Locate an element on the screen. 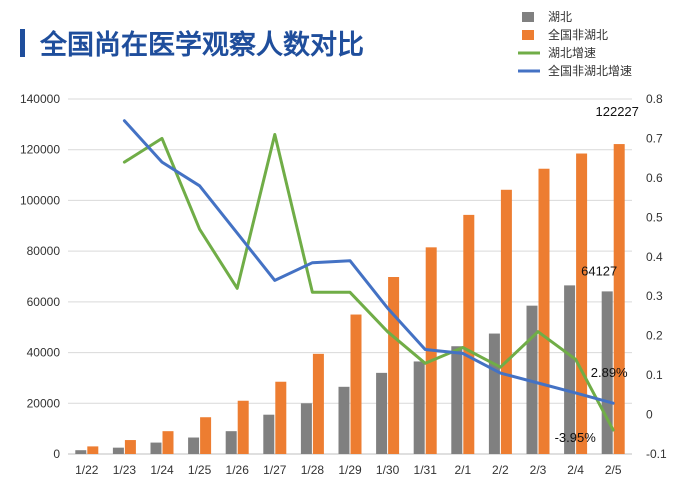  data-label: -3.95% is located at coordinates (576, 437).